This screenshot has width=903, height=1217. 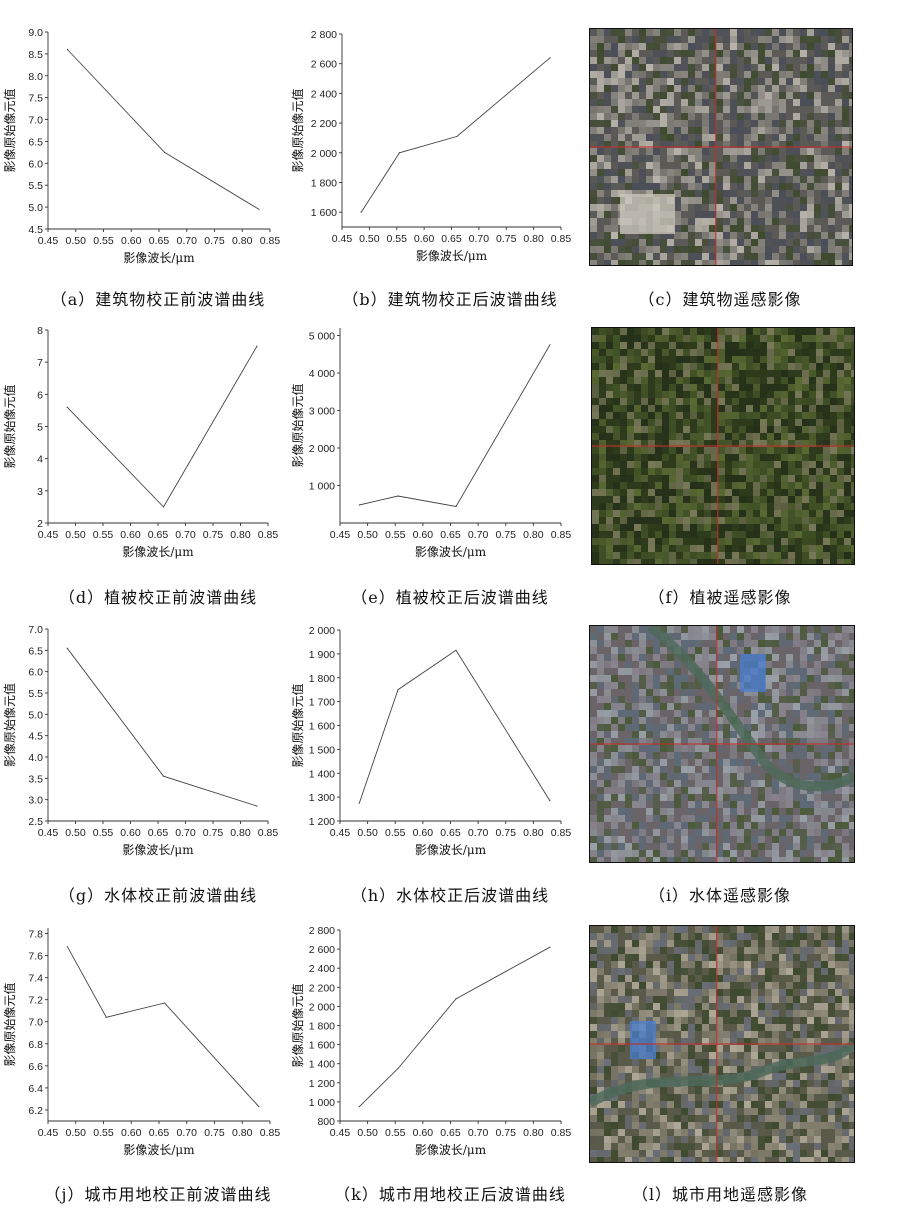 What do you see at coordinates (326, 1122) in the screenshot?
I see `y-tick-label: 800` at bounding box center [326, 1122].